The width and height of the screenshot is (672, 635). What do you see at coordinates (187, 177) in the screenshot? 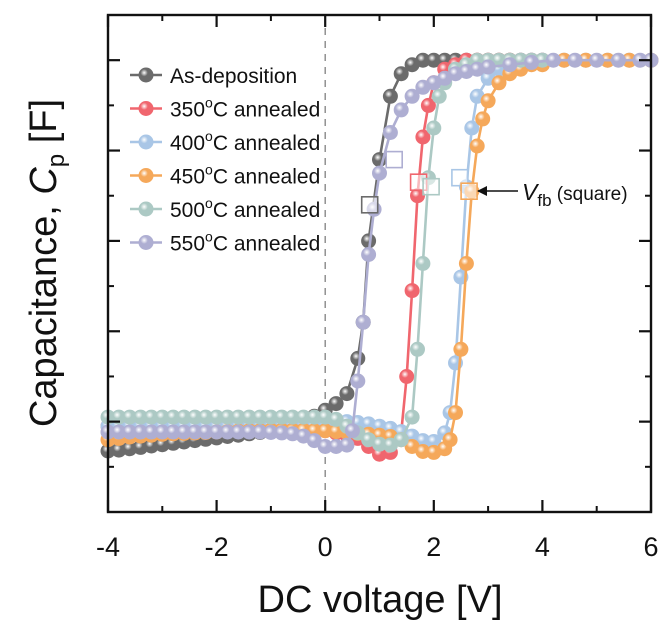
I see `legend-label-temp: 450` at bounding box center [187, 177].